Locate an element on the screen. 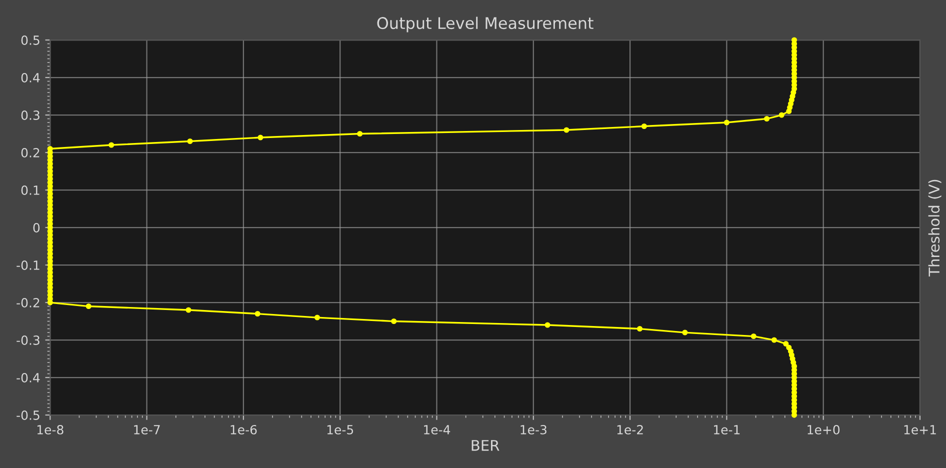 The image size is (946, 468). x-tick-label: 1e+0 is located at coordinates (824, 429).